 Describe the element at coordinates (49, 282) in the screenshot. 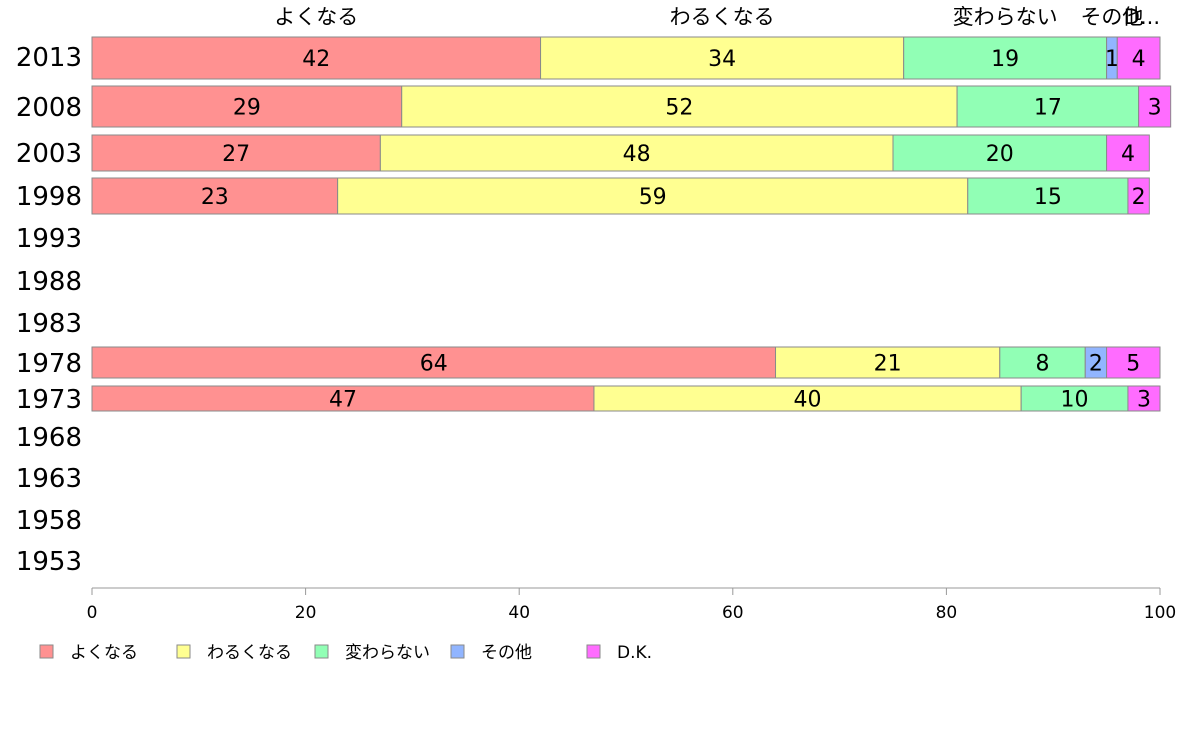

I see `y-tick-label-1988: 1988` at that location.